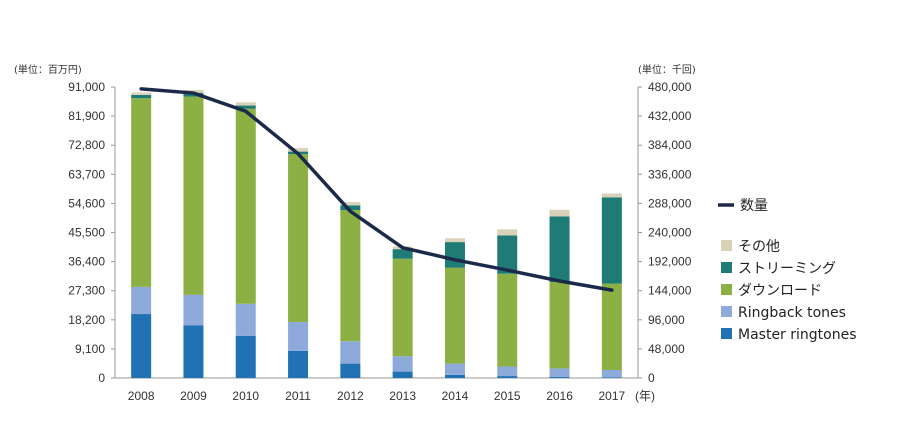  Describe the element at coordinates (298, 364) in the screenshot. I see `bar-segment-0-2011` at that location.